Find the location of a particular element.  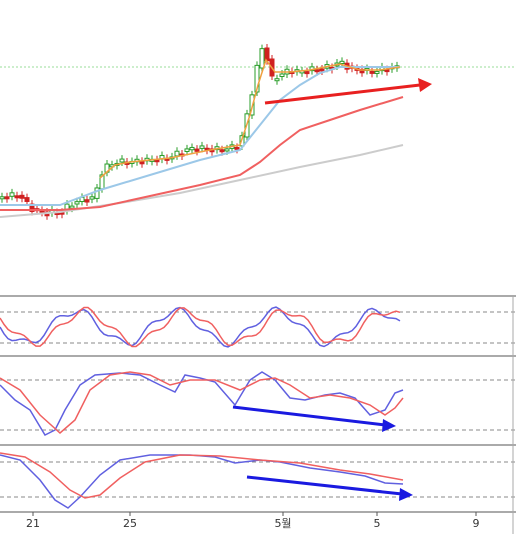

osc1-fast is located at coordinates (200, 327).